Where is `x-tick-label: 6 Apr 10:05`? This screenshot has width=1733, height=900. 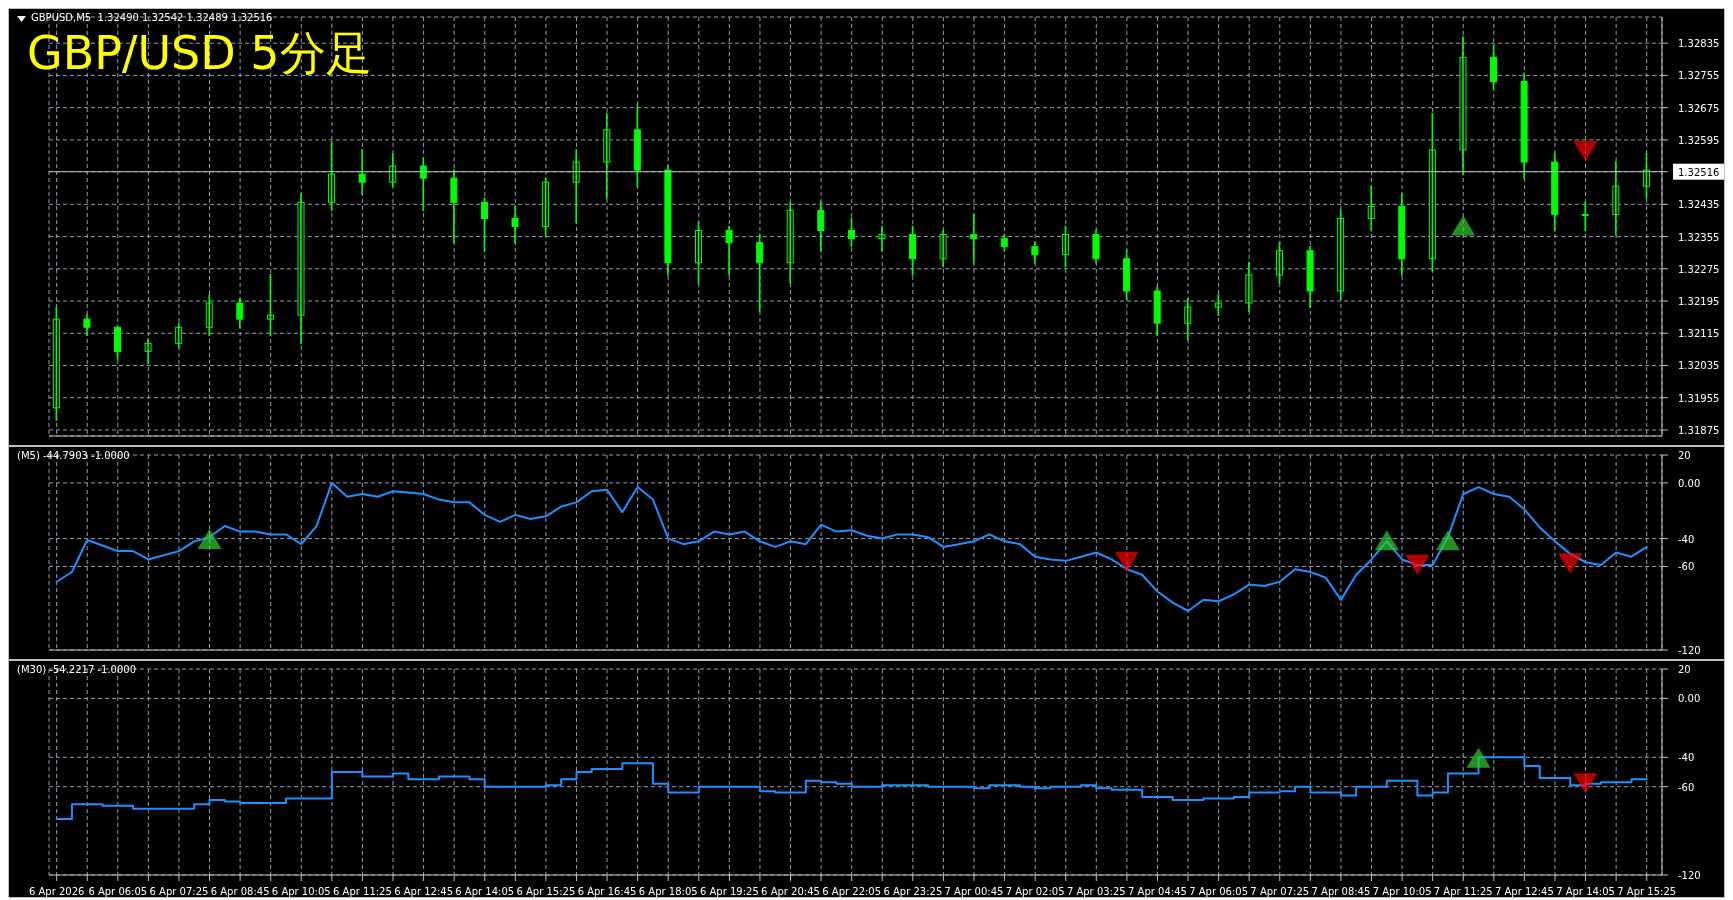
x-tick-label: 6 Apr 10:05 is located at coordinates (301, 891).